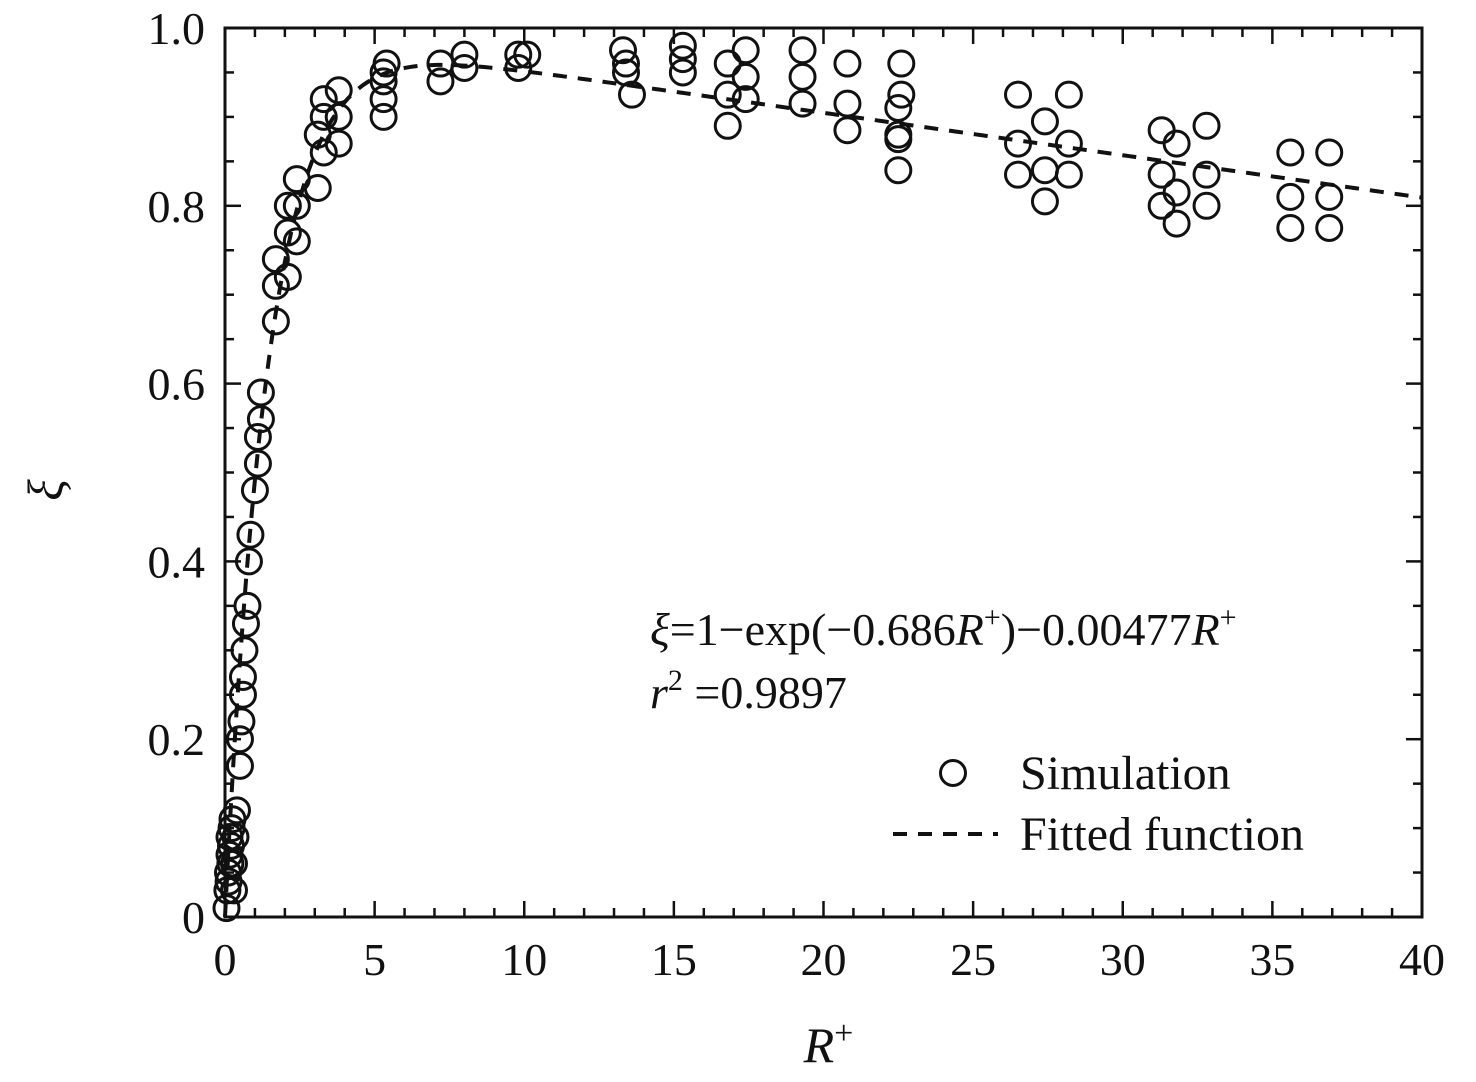 The height and width of the screenshot is (1082, 1476). What do you see at coordinates (177, 206) in the screenshot?
I see `y-tick-label: 0.8` at bounding box center [177, 206].